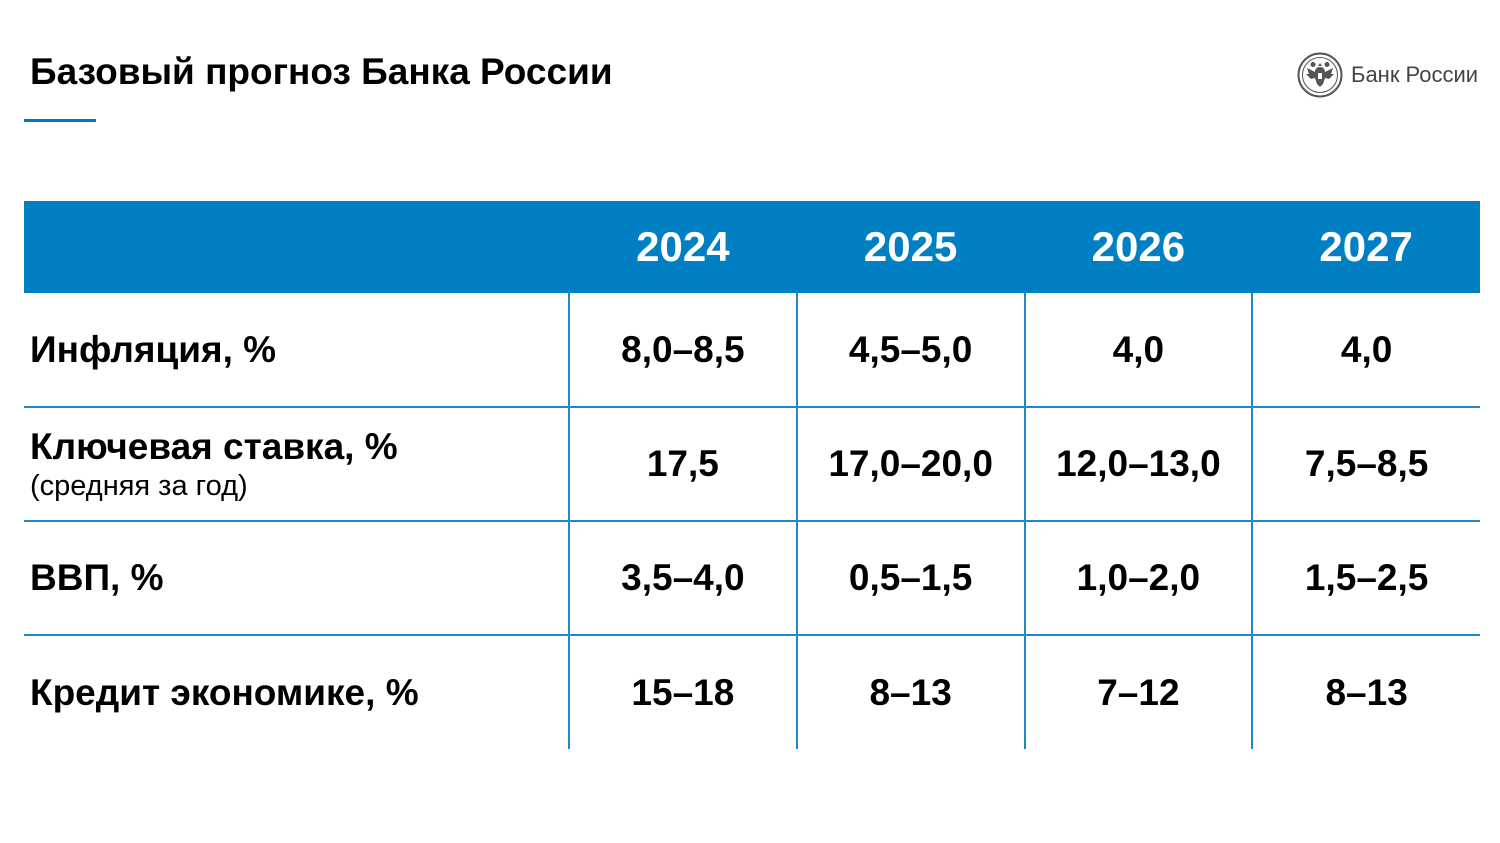 This screenshot has height=843, width=1500. Describe the element at coordinates (1366, 247) in the screenshot. I see `column-header: 2027` at that location.